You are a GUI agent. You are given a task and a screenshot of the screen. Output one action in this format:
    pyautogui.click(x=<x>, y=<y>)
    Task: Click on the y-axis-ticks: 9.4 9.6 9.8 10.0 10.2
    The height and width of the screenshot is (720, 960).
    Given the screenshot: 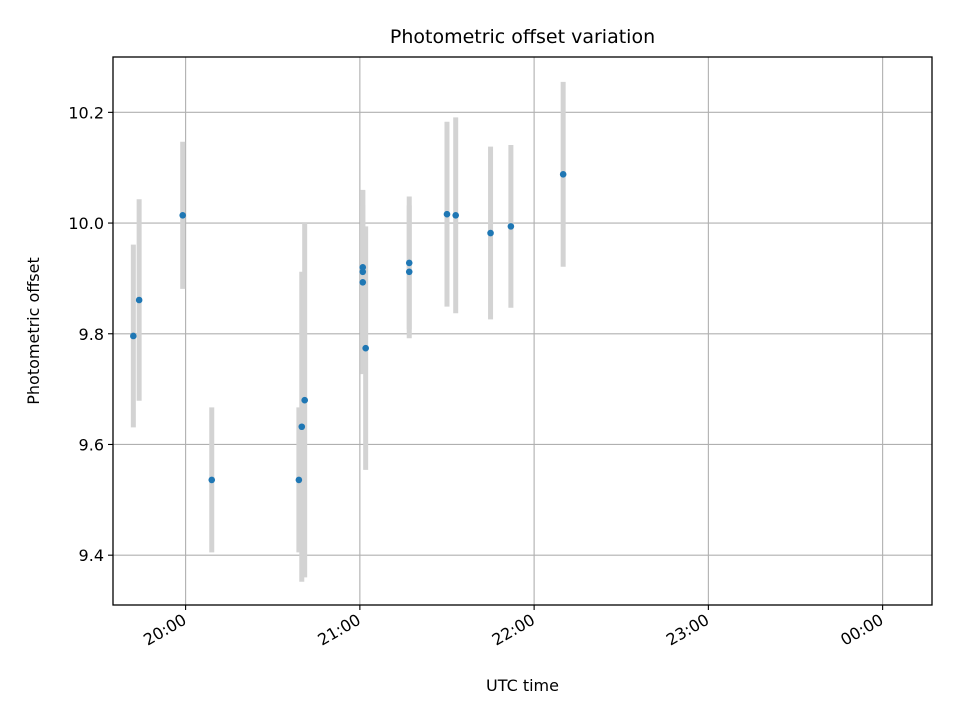 What is the action you would take?
    pyautogui.click(x=90, y=334)
    